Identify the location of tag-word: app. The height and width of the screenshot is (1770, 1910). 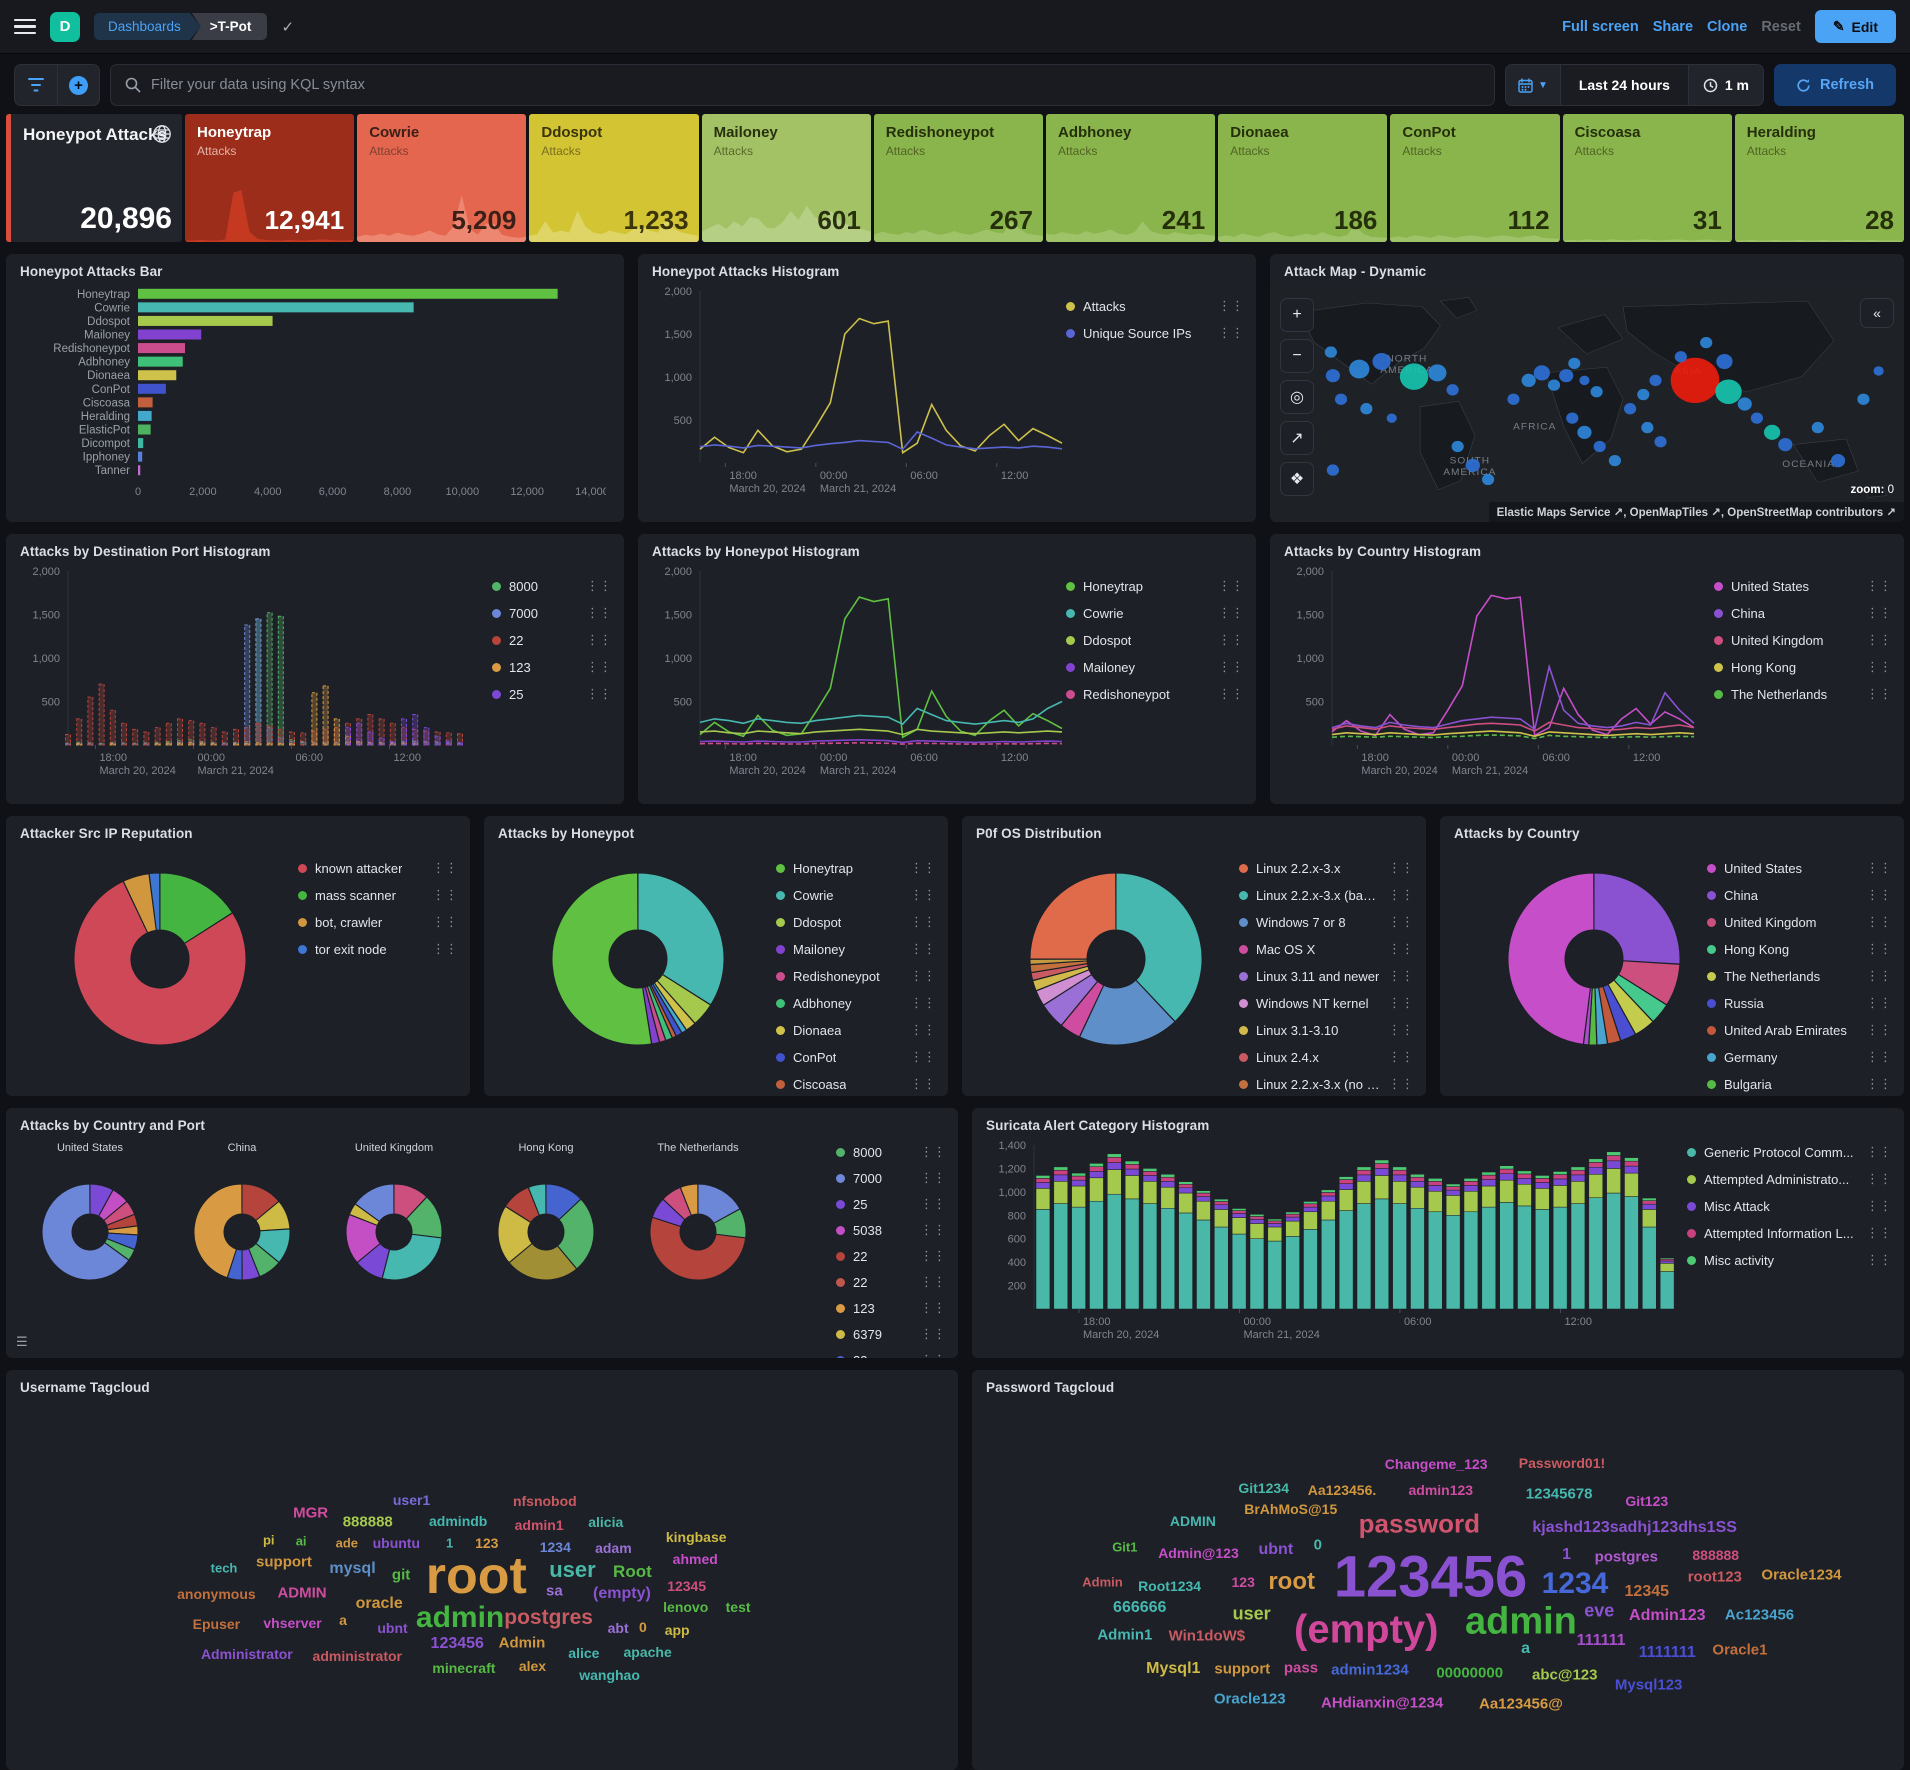
(677, 1630).